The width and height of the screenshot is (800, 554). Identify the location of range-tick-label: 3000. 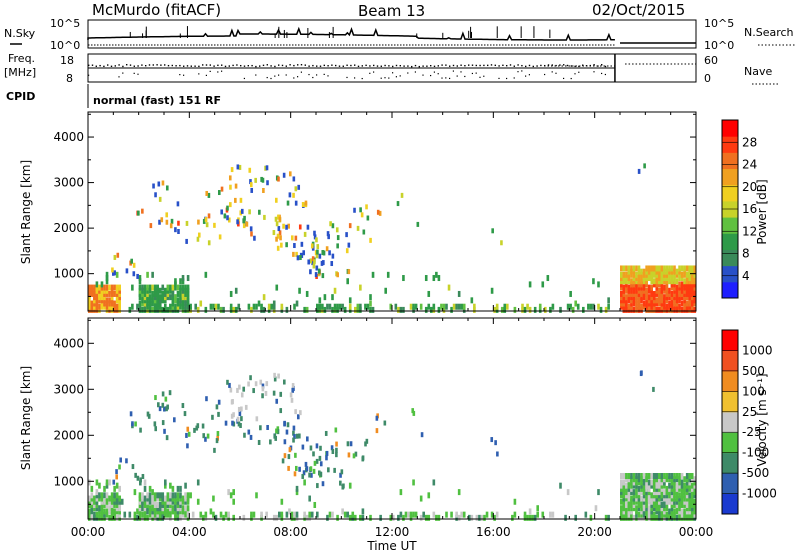
(68, 183).